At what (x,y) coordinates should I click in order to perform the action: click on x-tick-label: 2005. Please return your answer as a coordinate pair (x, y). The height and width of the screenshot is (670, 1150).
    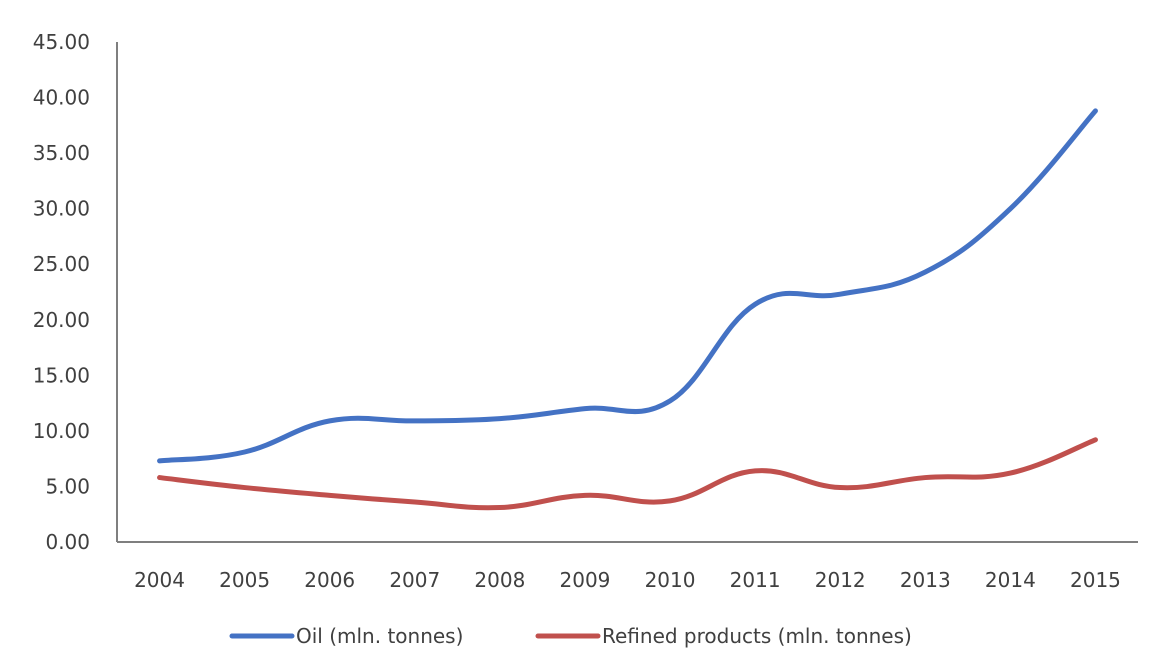
    Looking at the image, I should click on (244, 580).